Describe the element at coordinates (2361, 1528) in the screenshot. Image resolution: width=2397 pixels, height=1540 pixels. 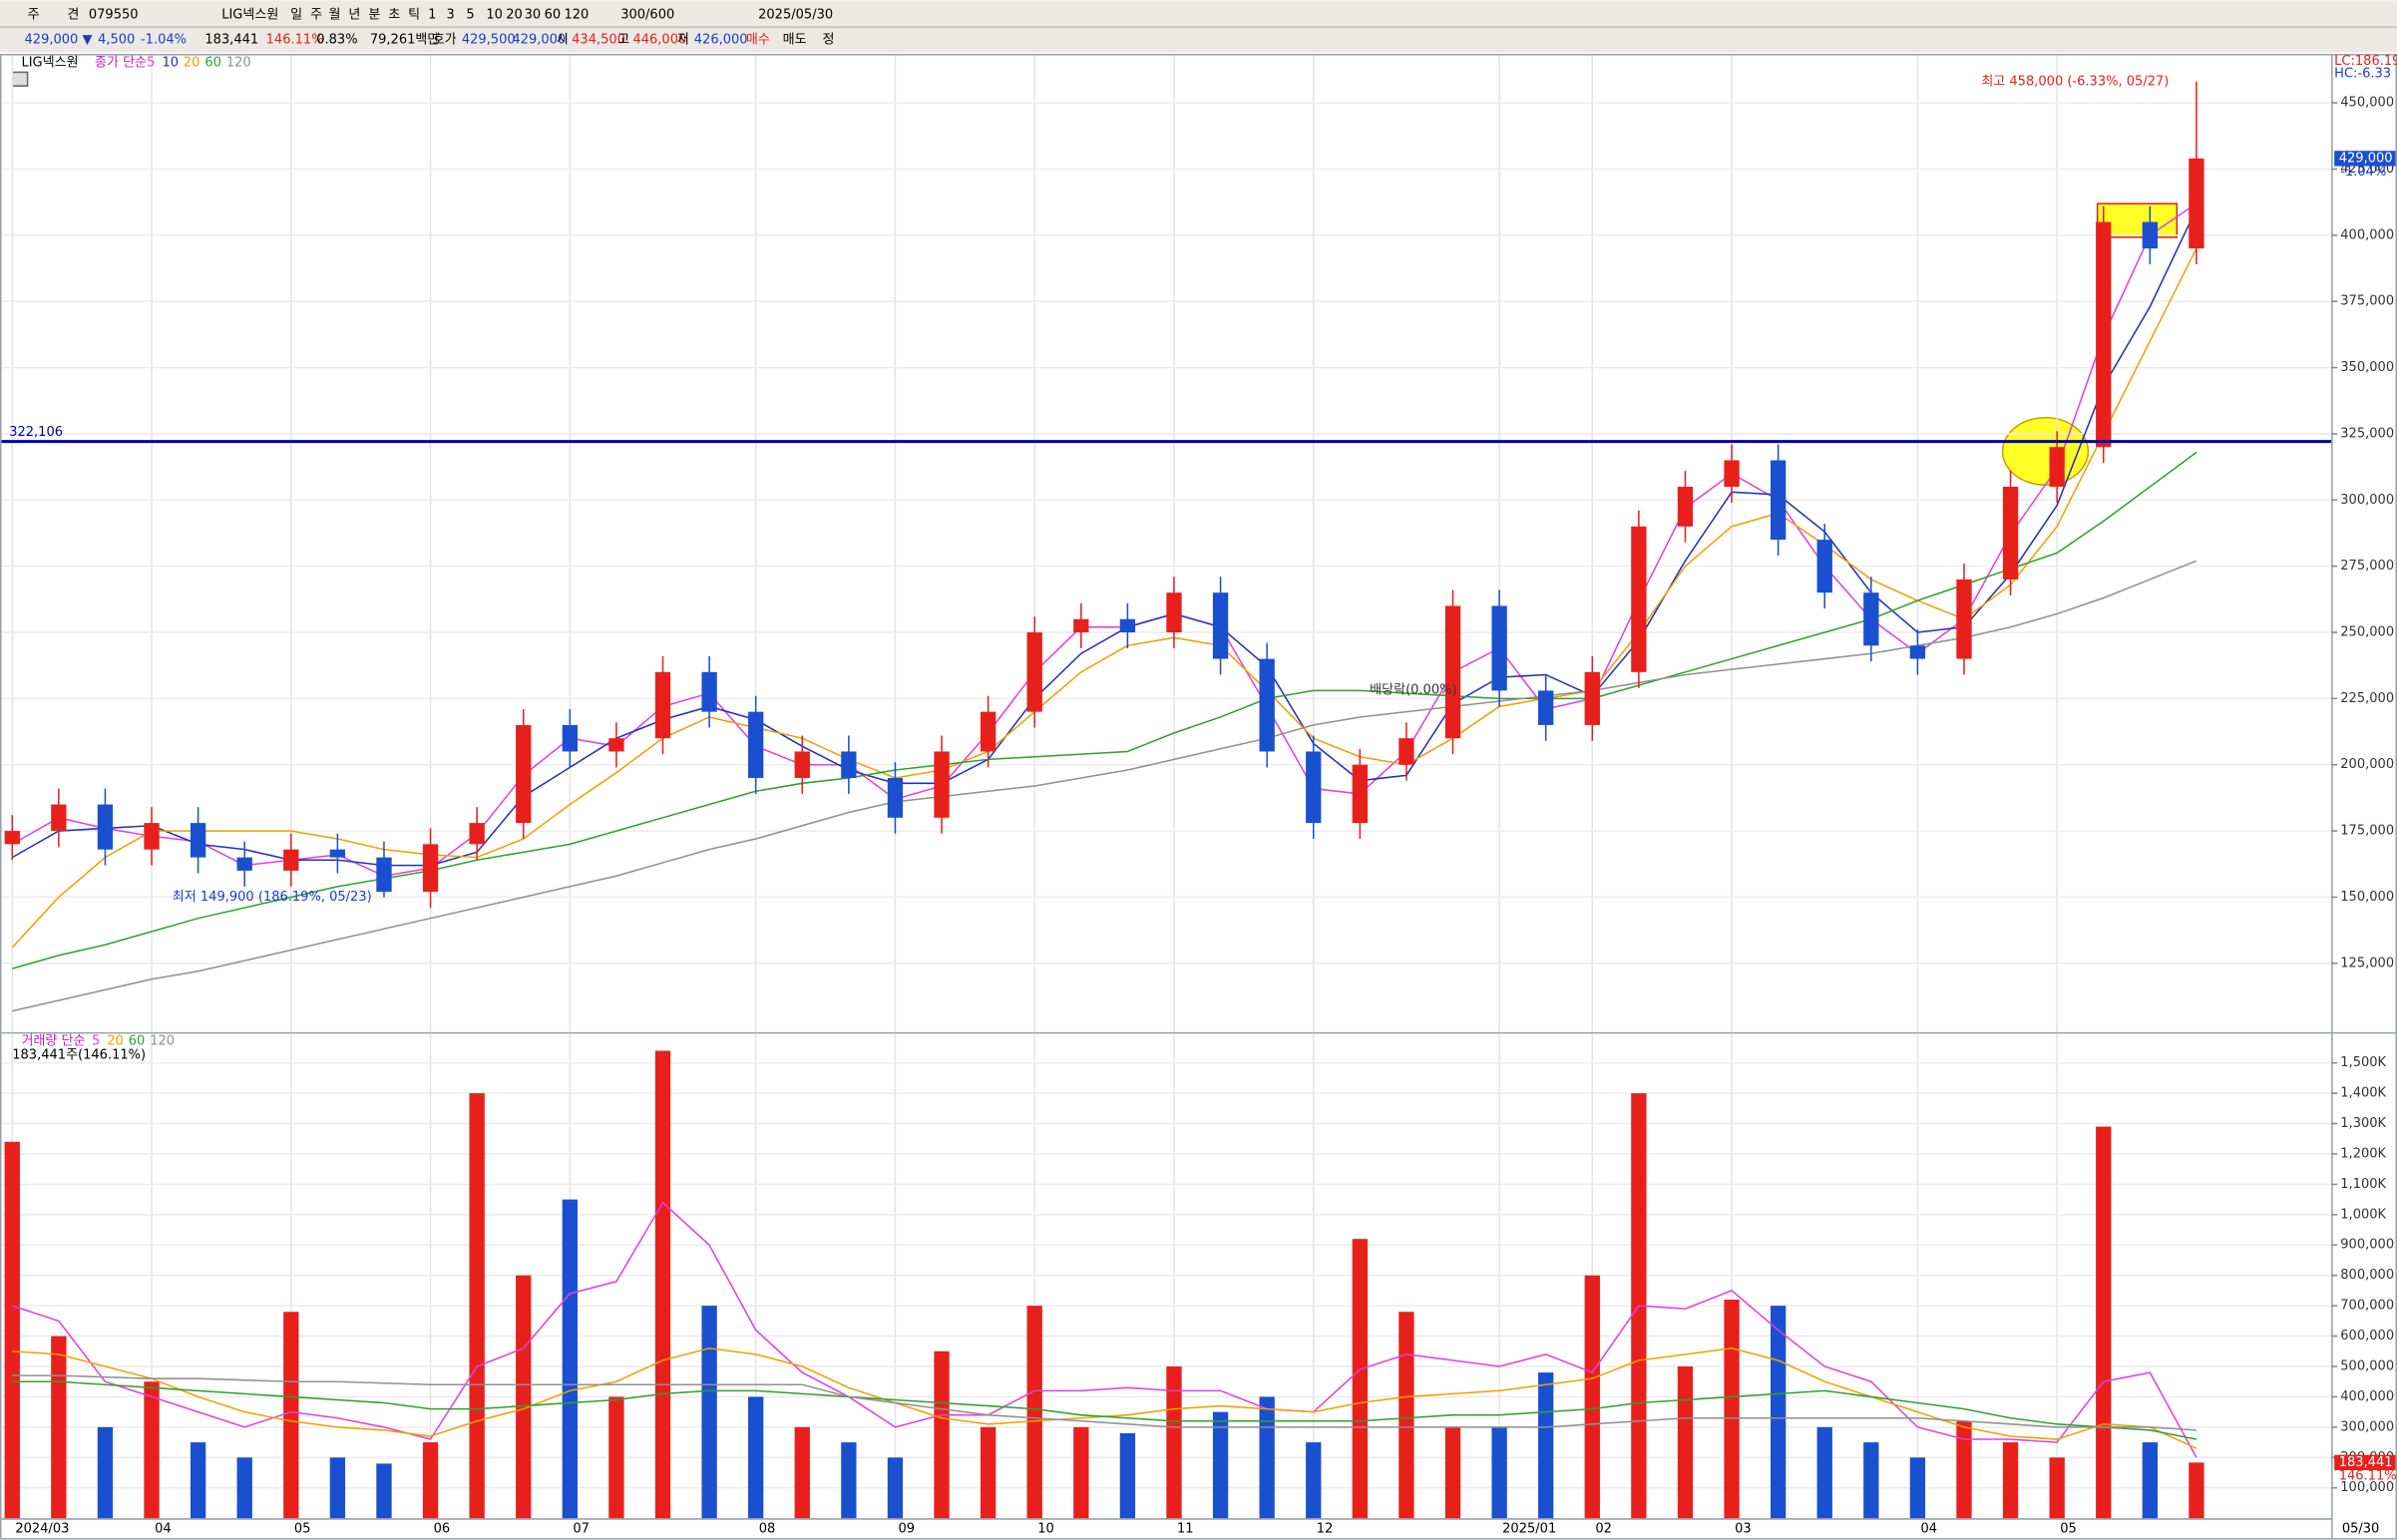
I see `x-end-label: 05/30` at that location.